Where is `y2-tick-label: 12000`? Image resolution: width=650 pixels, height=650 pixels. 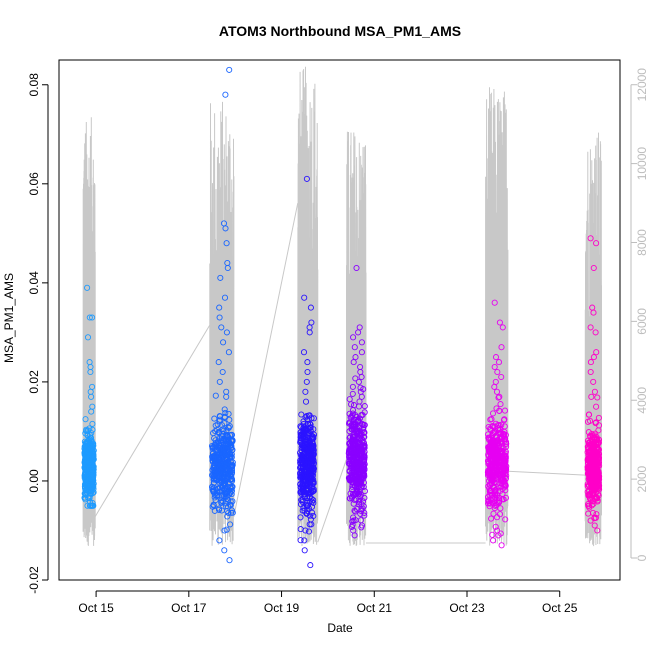
y2-tick-label: 12000 is located at coordinates (642, 85).